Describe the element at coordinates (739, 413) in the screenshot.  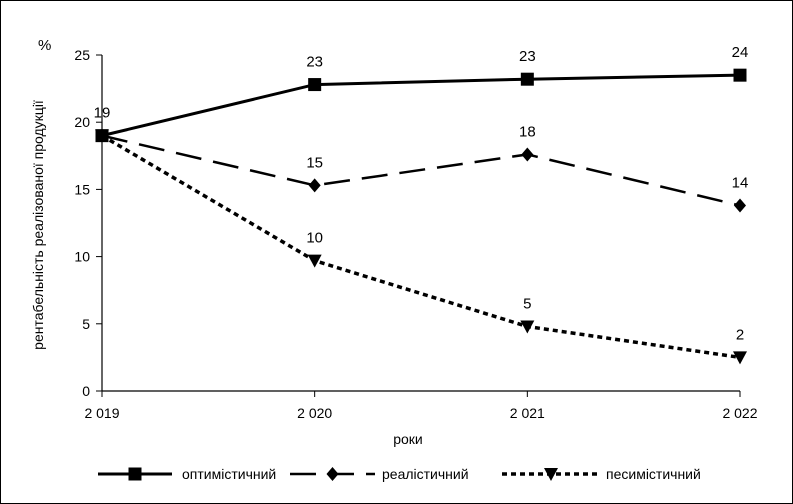
I see `x-tick-label: 2 022` at that location.